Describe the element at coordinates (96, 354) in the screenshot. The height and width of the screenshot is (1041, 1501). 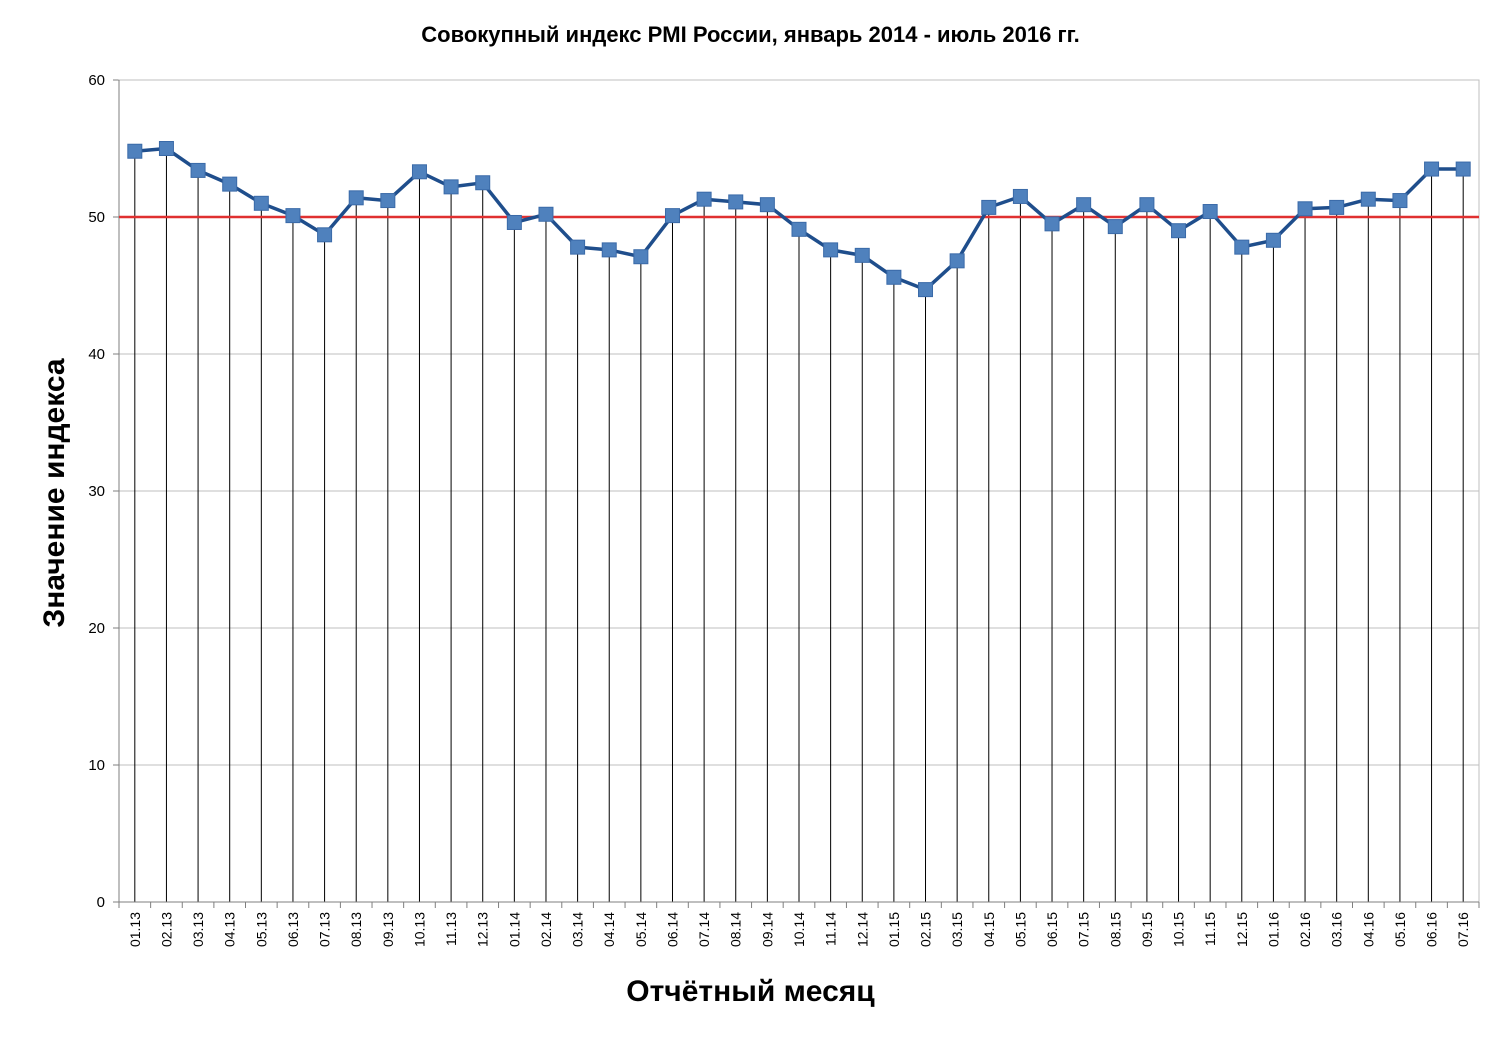
I see `y-tick-label-40: 40` at that location.